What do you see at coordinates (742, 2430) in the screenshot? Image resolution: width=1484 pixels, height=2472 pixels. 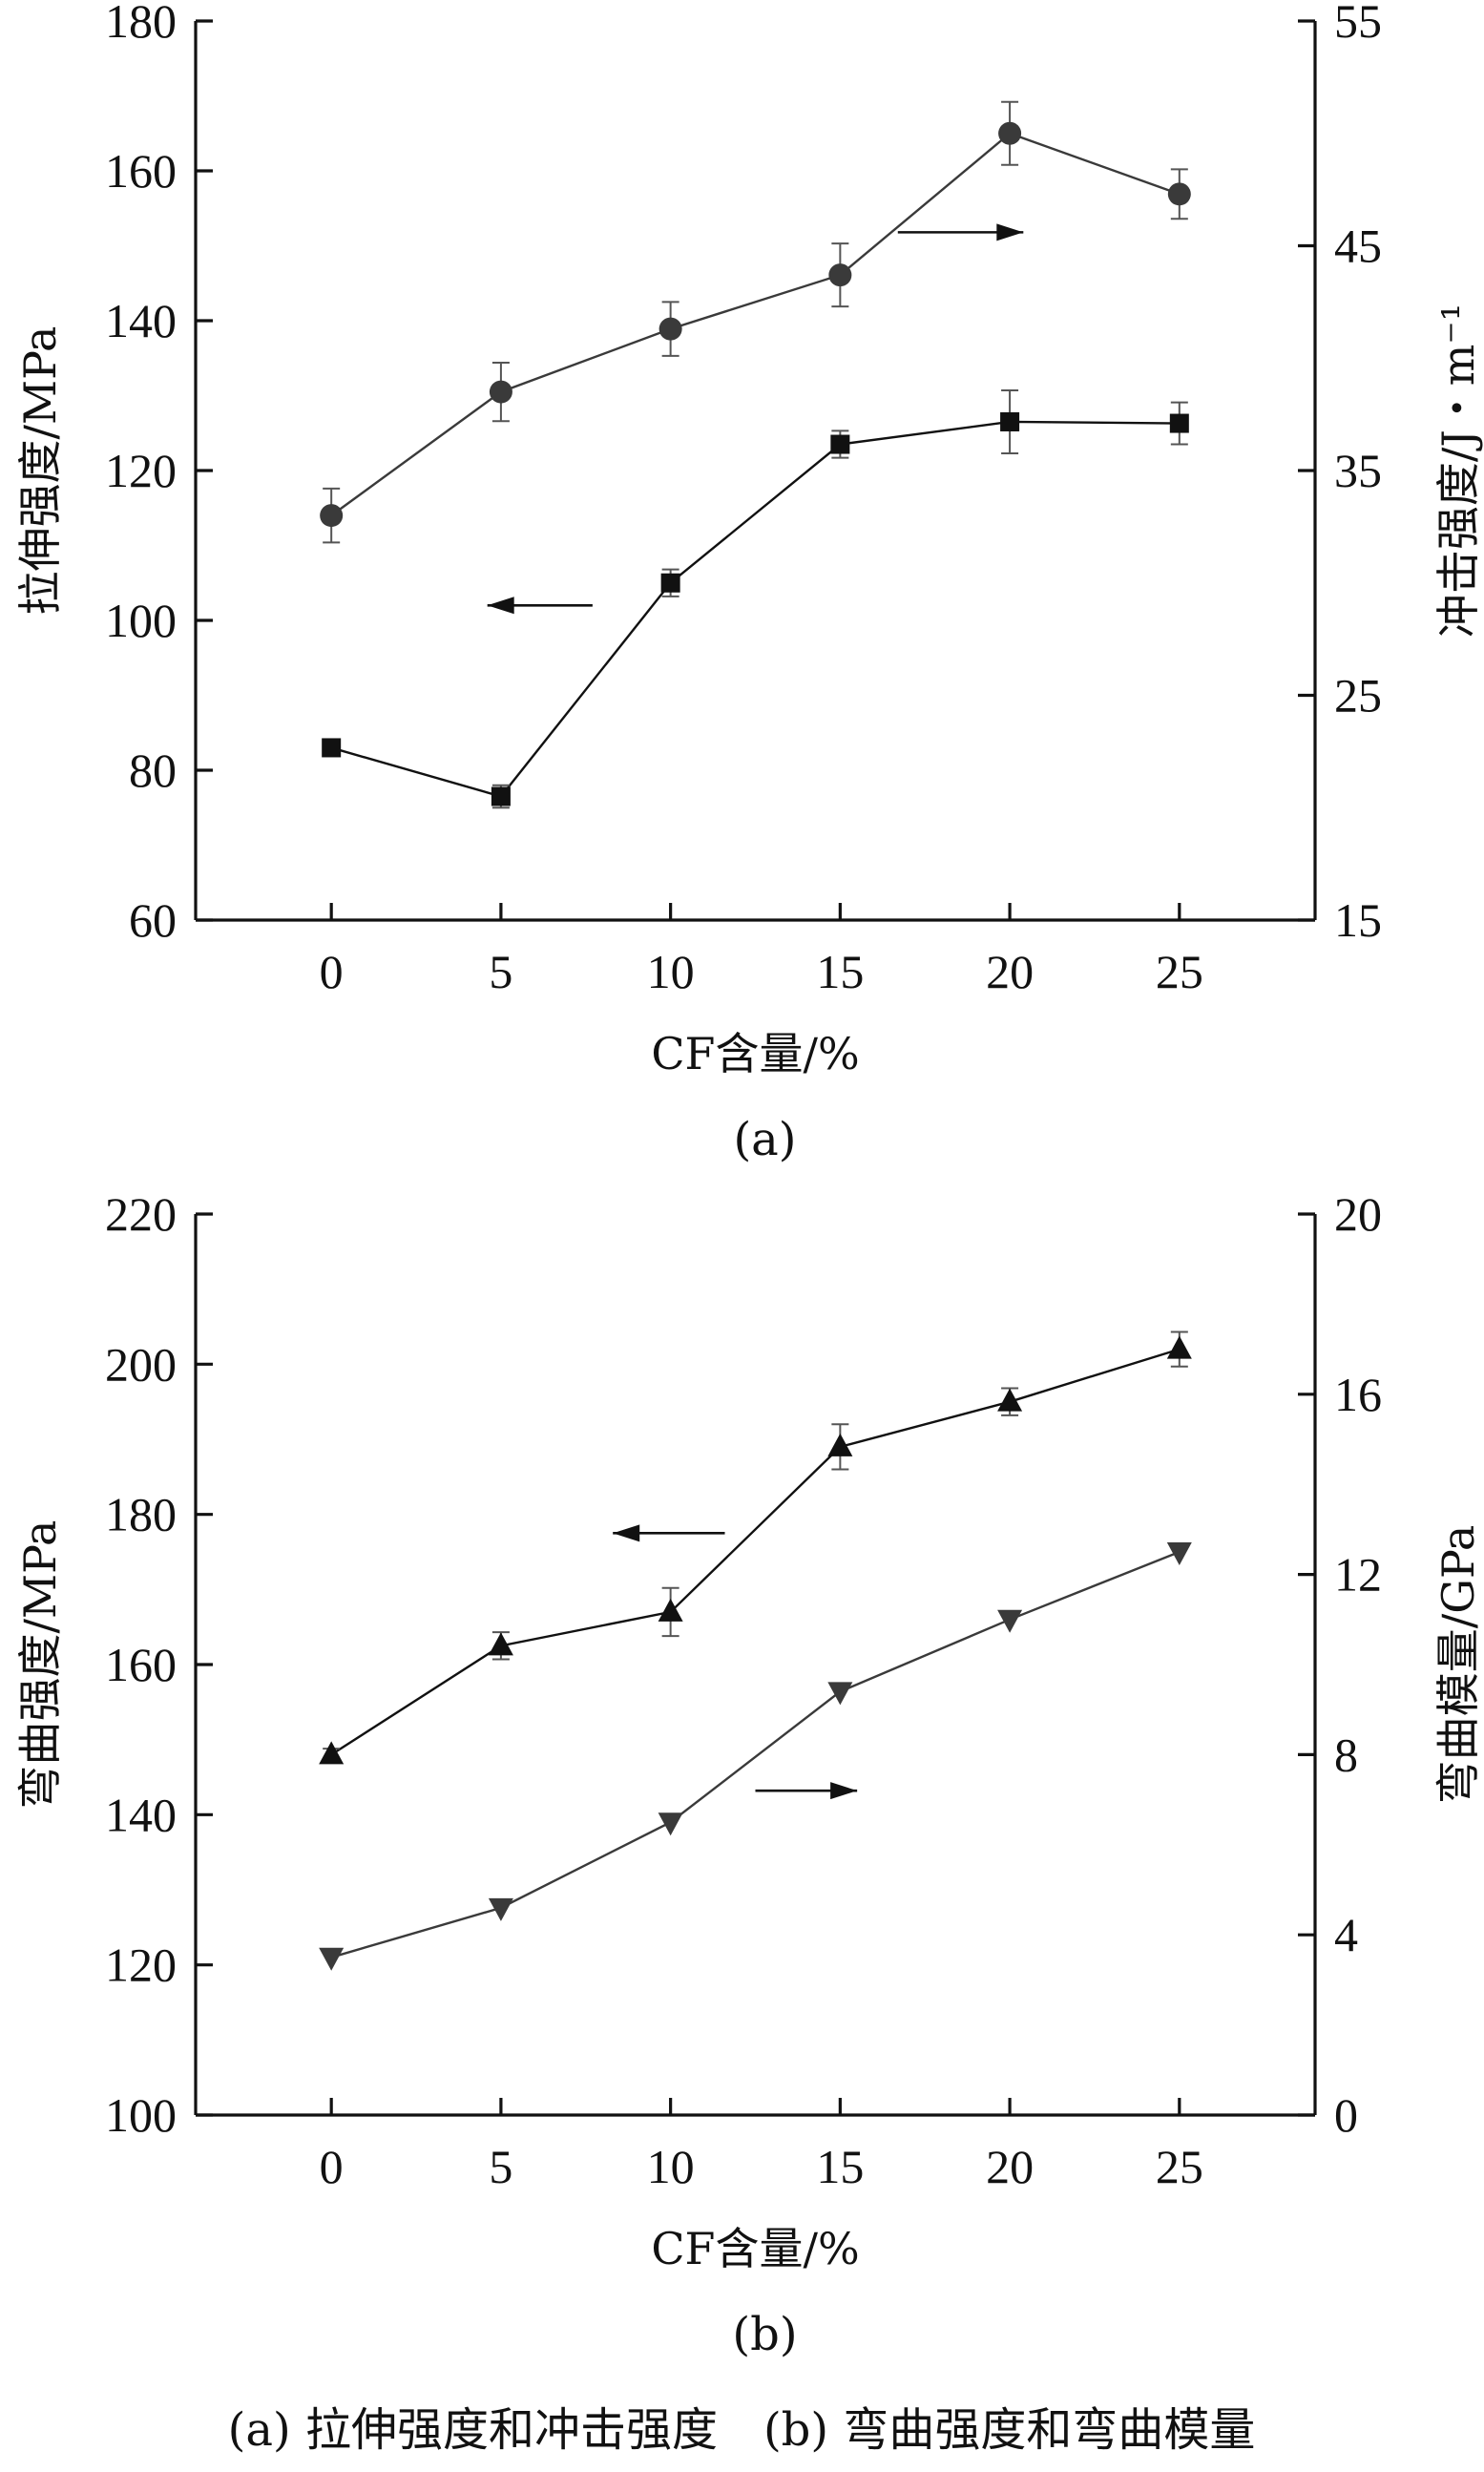 I see `figure-caption: (a) 拉伸强度和冲击强度 (b) 弯曲强度和弯曲模量` at bounding box center [742, 2430].